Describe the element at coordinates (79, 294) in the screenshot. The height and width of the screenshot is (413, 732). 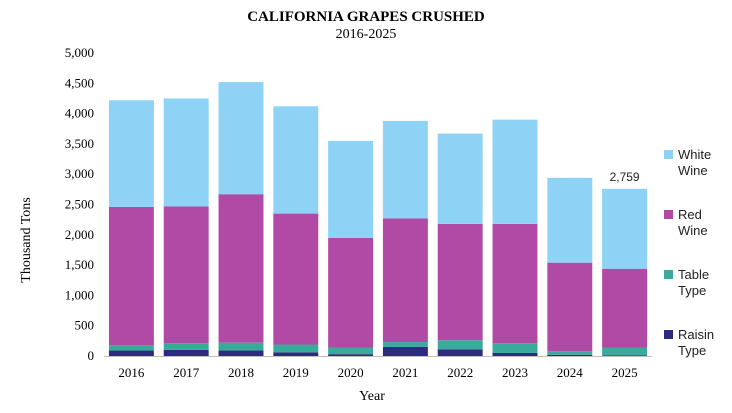
I see `y-tick-label: 1,000` at that location.